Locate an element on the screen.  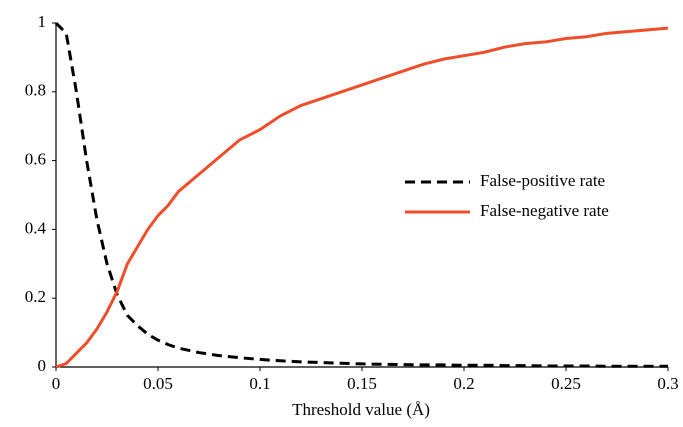
y-tick-label: 0.4 is located at coordinates (36, 227).